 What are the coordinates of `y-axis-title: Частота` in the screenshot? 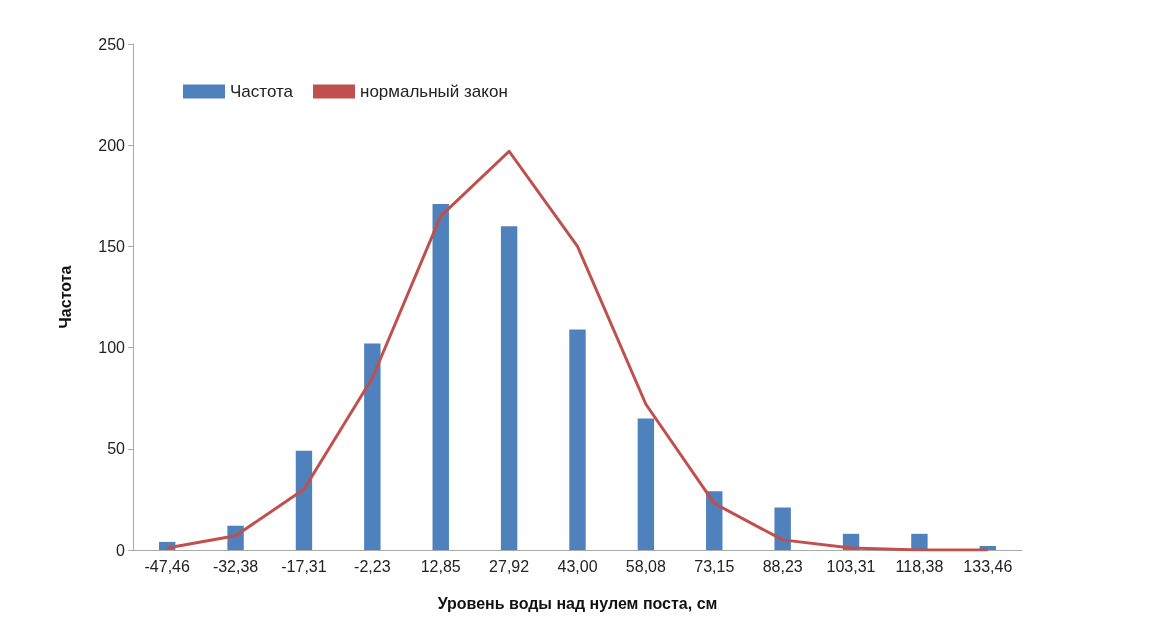 It's located at (65, 297).